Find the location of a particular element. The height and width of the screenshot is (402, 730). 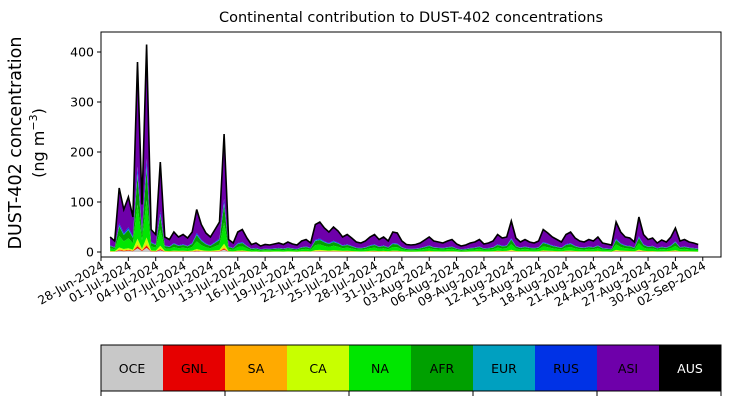

legend-label: NA is located at coordinates (380, 368).